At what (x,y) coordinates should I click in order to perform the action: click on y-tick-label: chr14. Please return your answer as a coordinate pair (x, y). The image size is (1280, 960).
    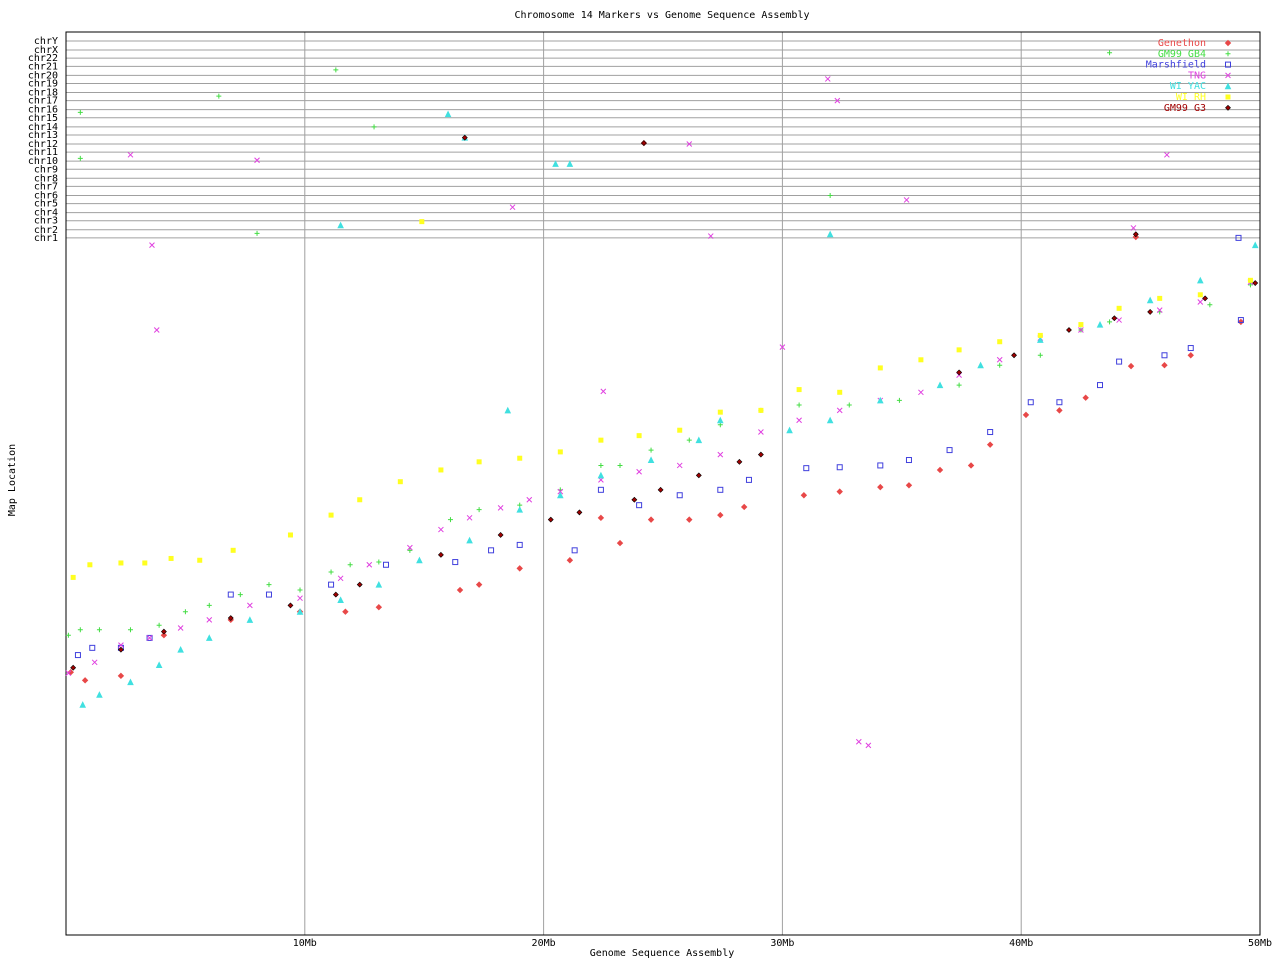
    Looking at the image, I should click on (43, 127).